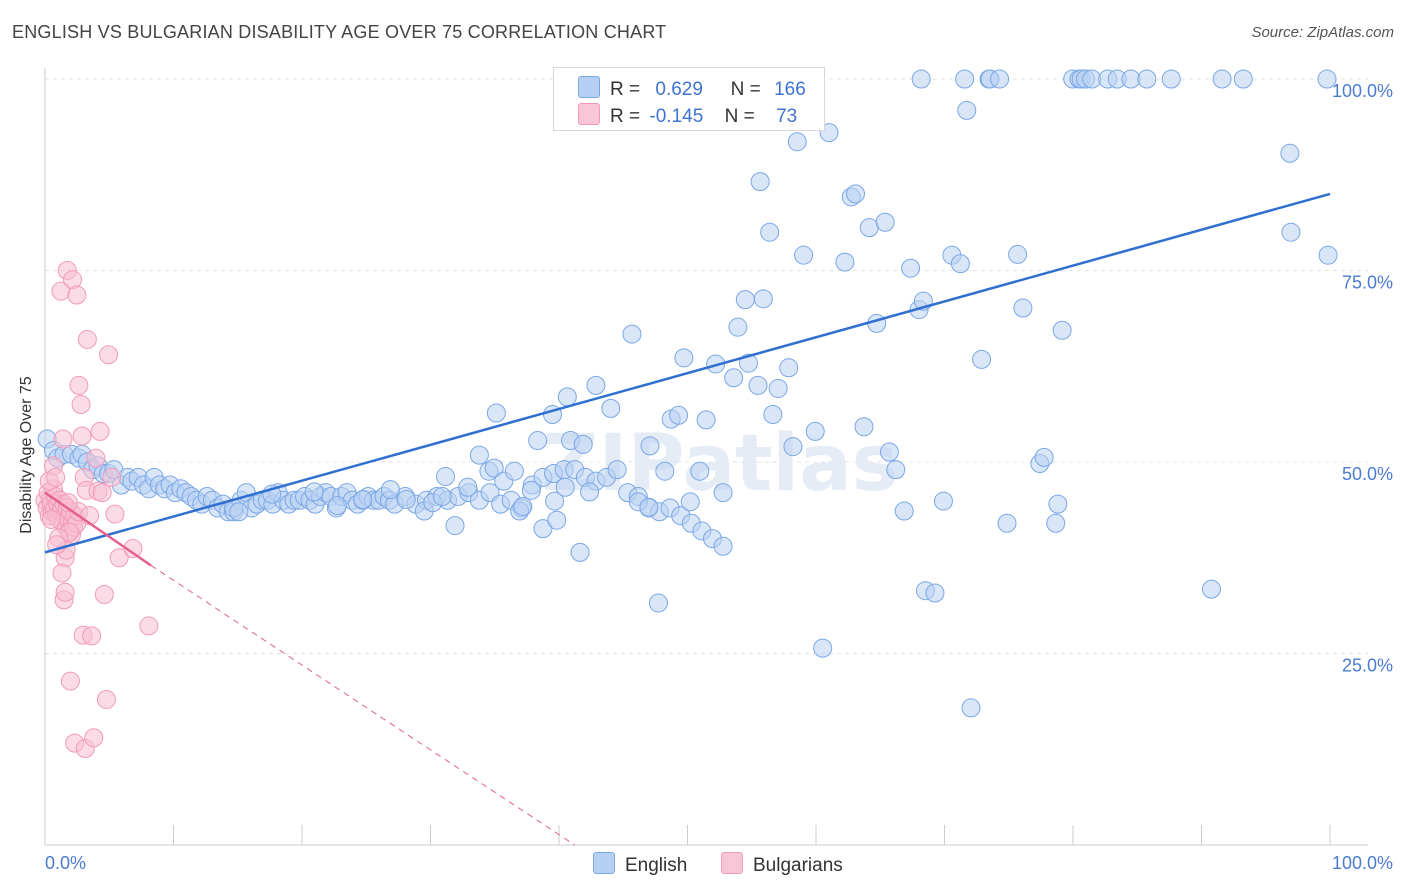  Describe the element at coordinates (790, 89) in the screenshot. I see `english-n-value: 166` at that location.